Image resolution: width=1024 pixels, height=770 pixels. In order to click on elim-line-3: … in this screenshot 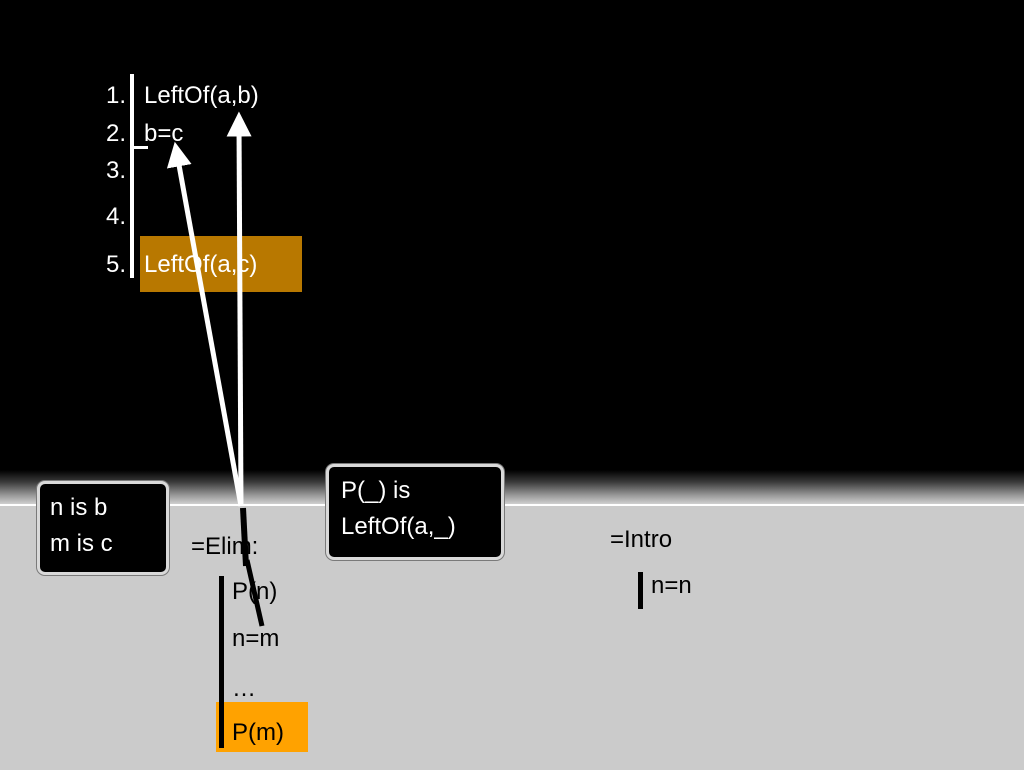, I will do `click(244, 688)`.